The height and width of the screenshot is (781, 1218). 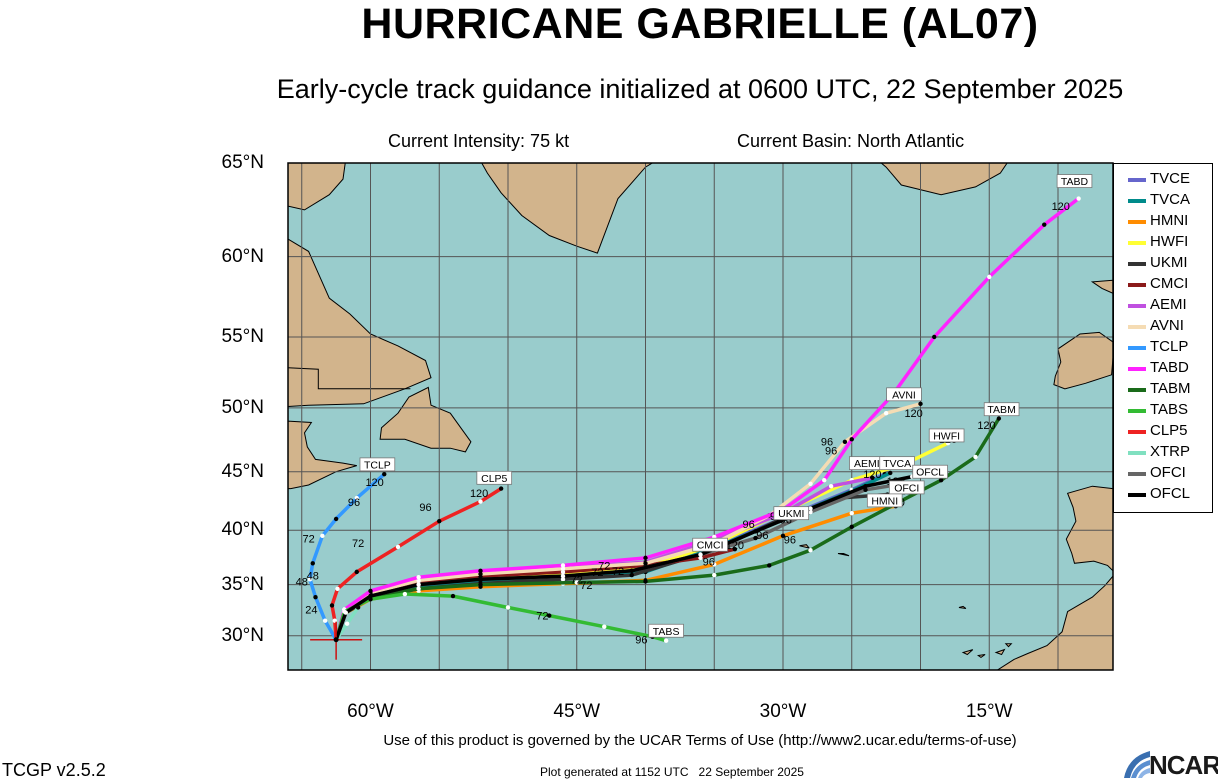 I want to click on legend-label: AEMI, so click(x=1168, y=304).